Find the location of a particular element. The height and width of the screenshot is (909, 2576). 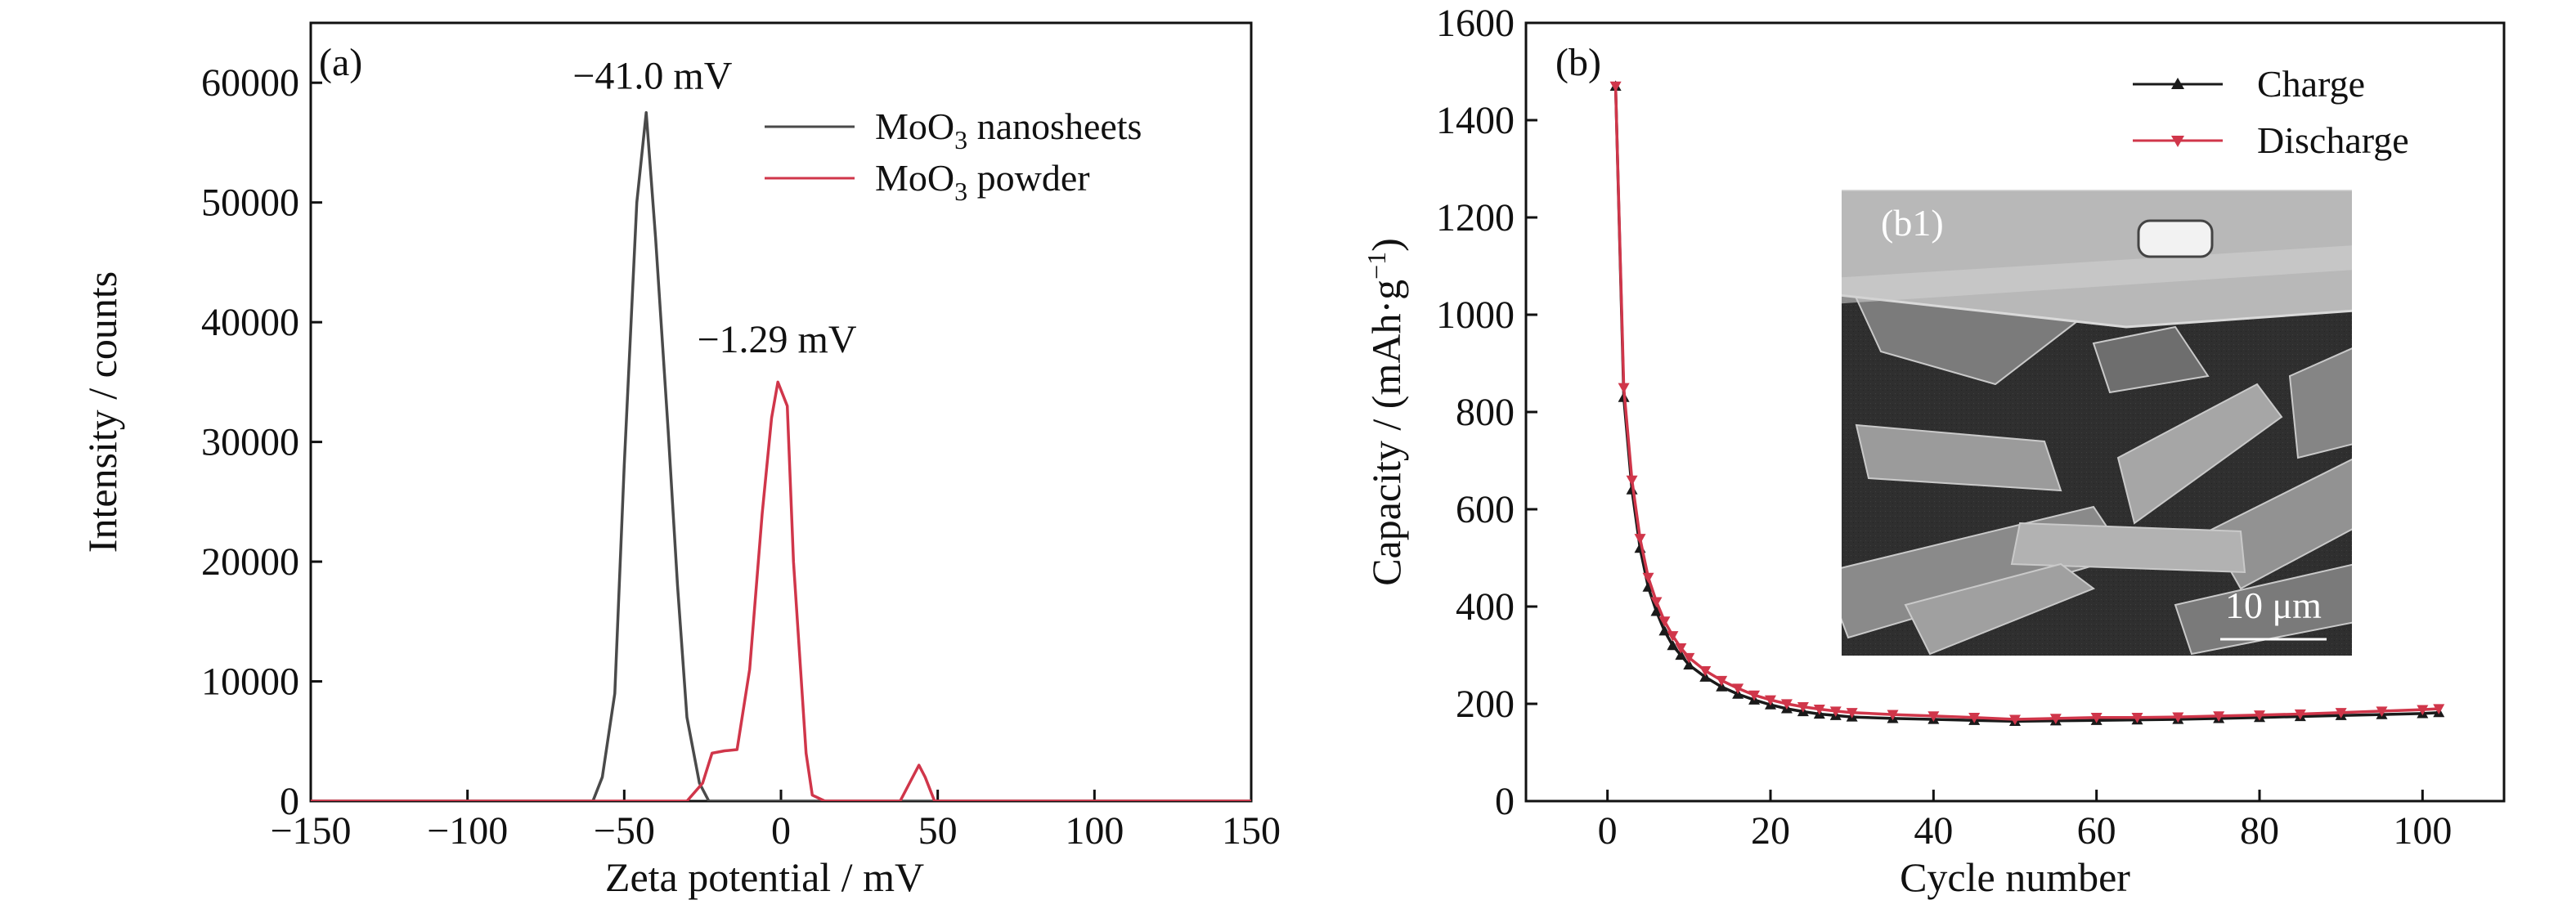

panel-b-x-tick-label: 0 is located at coordinates (1608, 831).